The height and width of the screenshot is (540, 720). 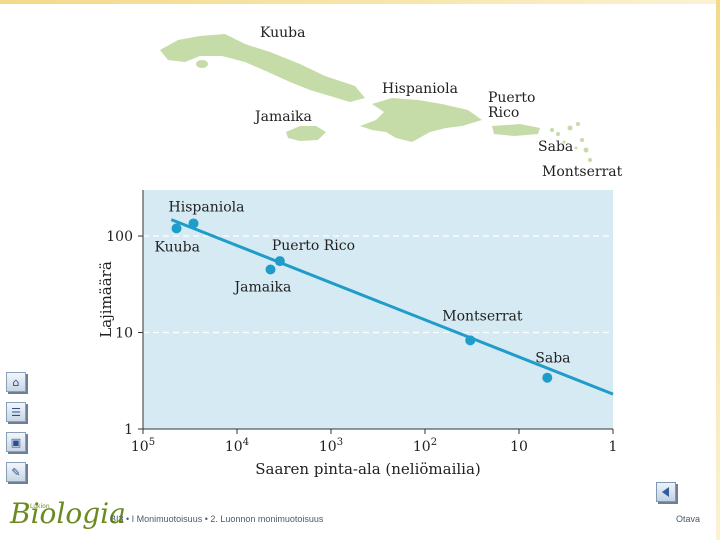 I want to click on x-tick-label: 10⁵, so click(x=143, y=446).